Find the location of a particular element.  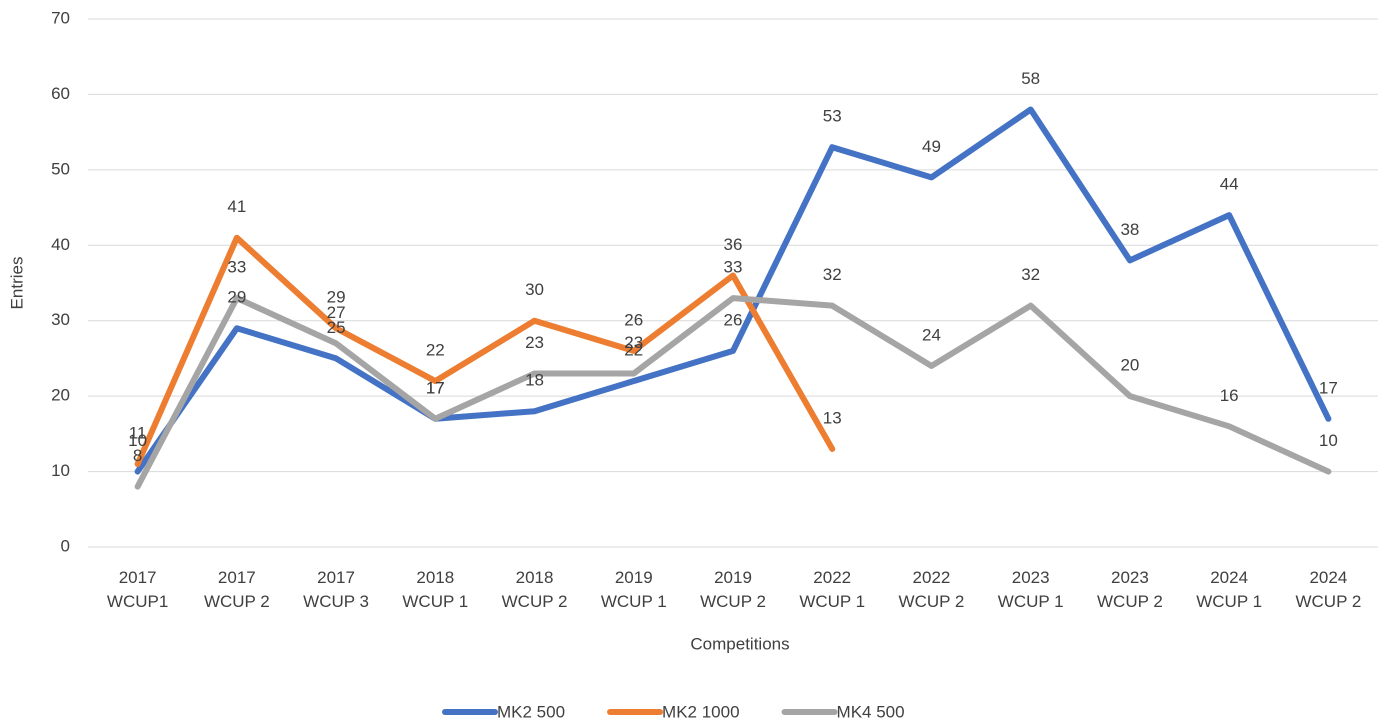

x-tick-label: 2017 WCUP1 is located at coordinates (137, 589).